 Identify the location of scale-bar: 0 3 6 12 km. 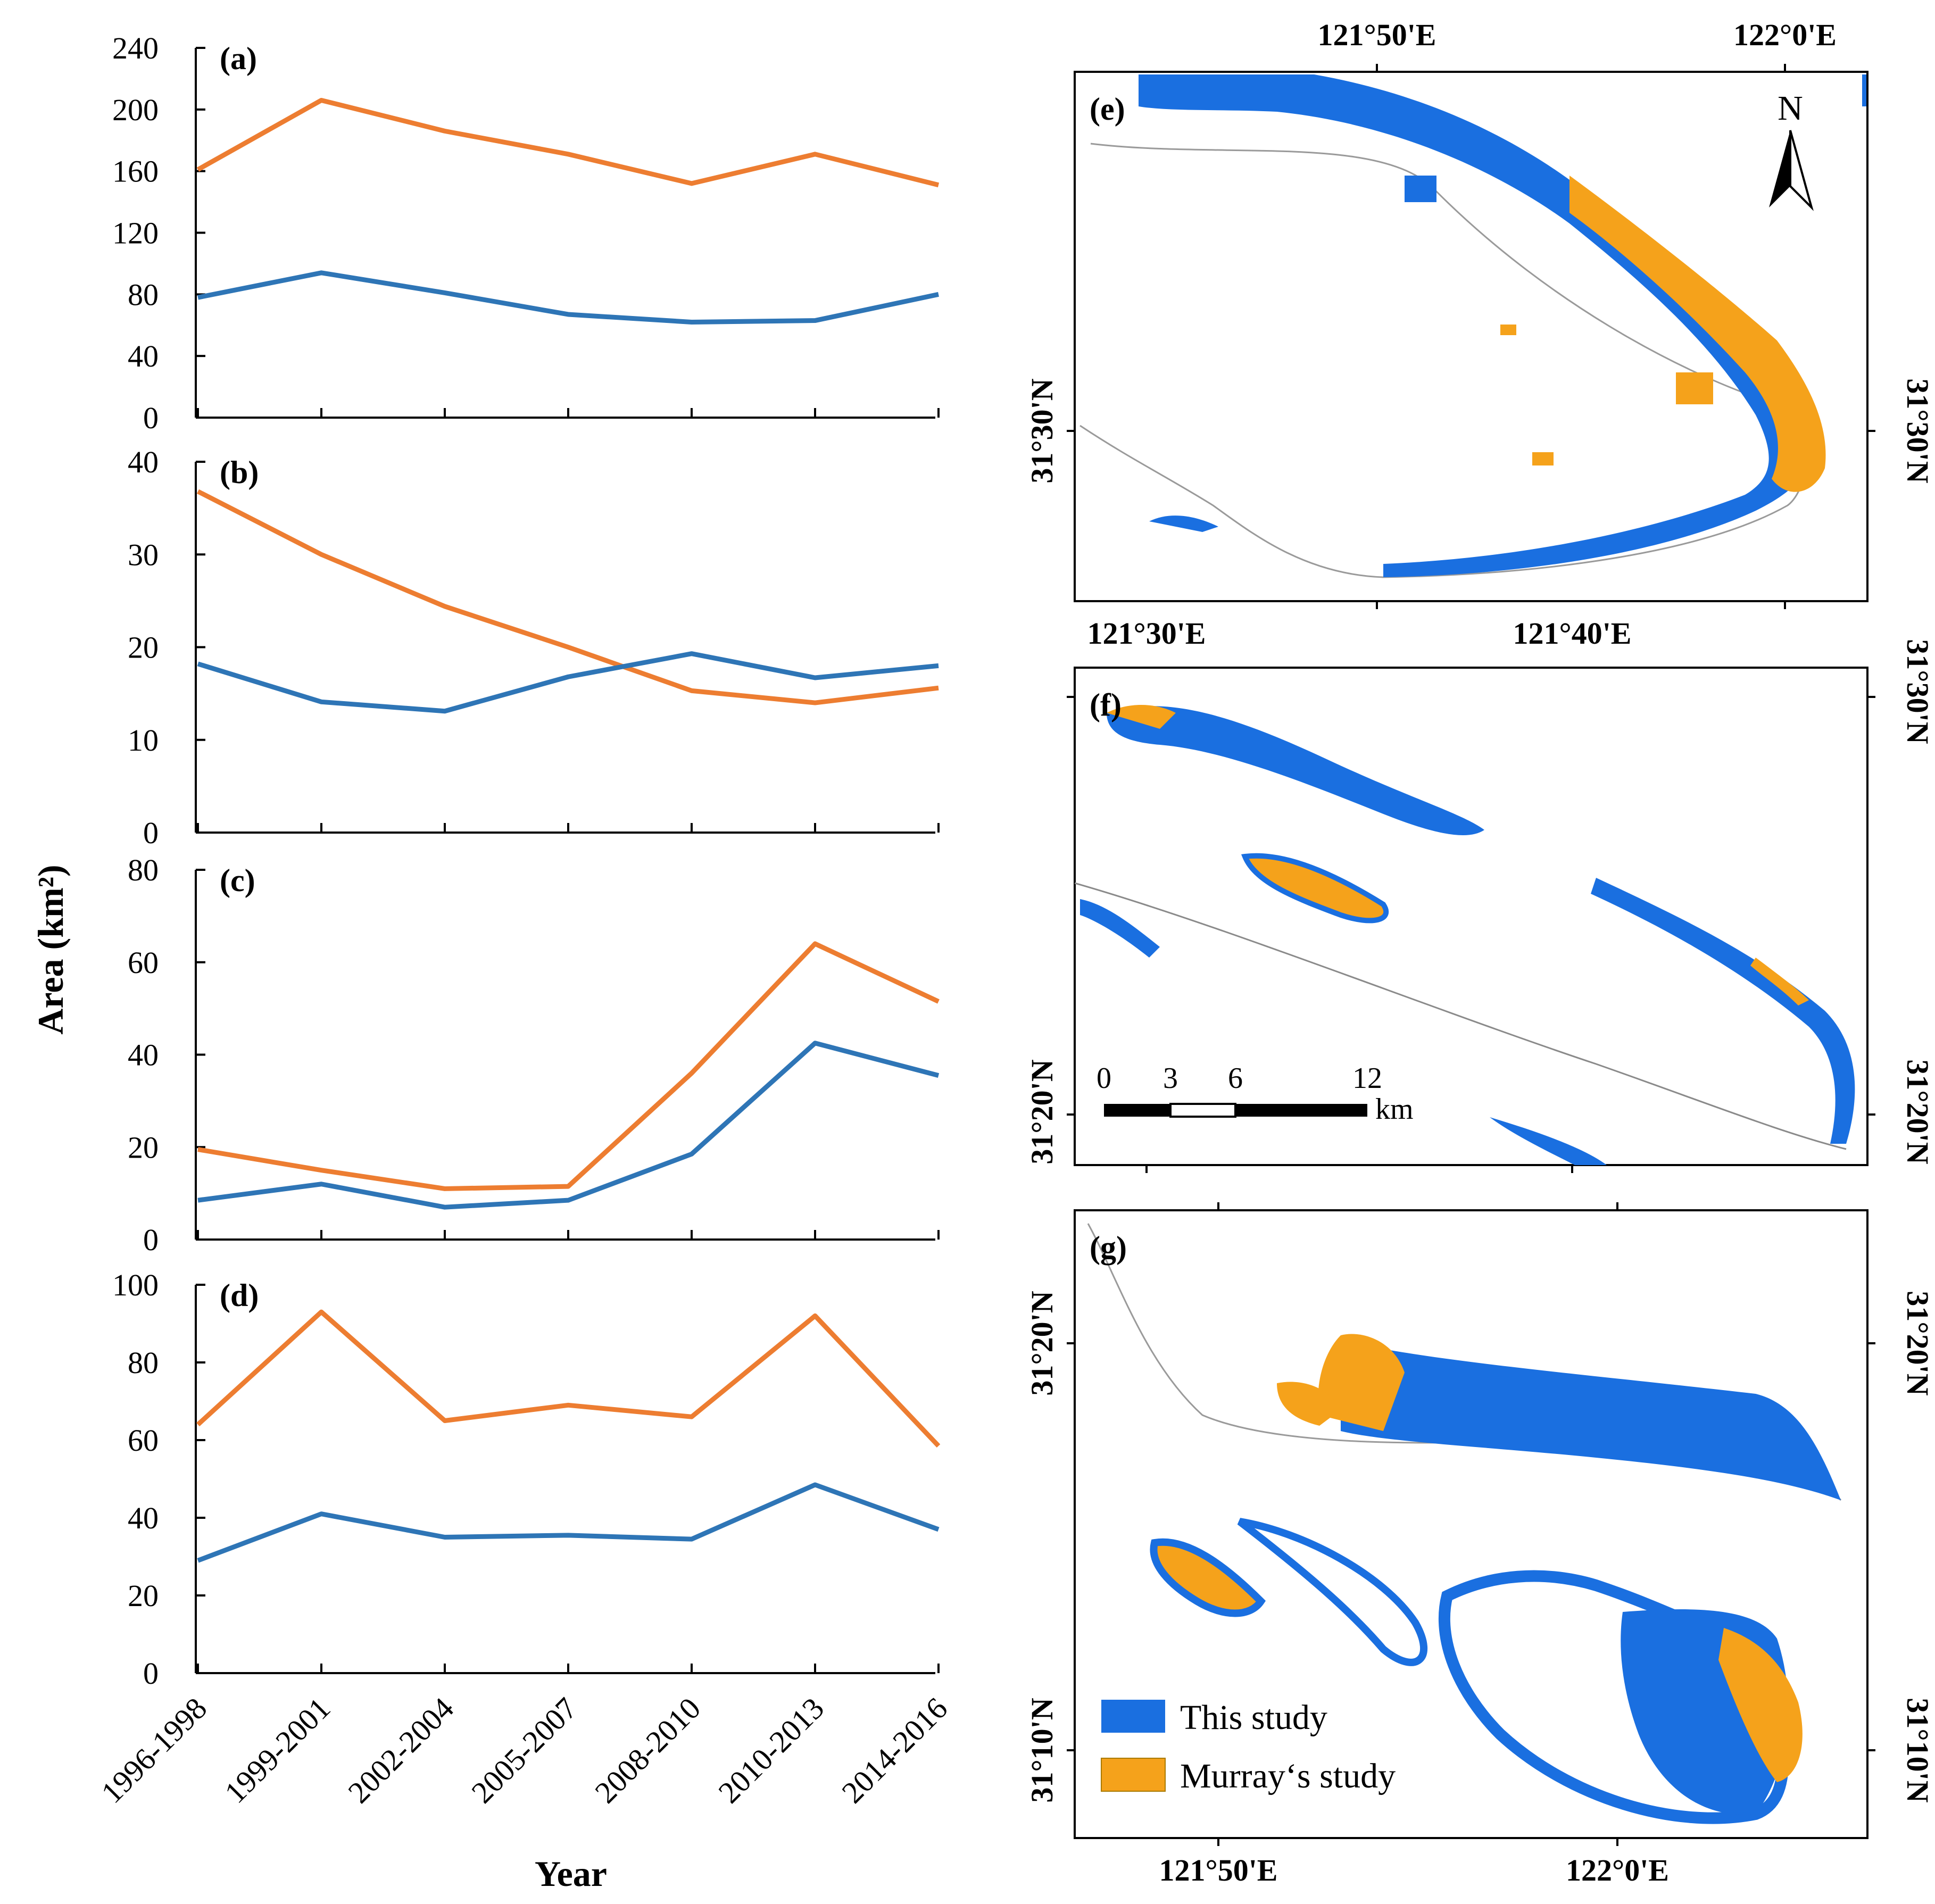
(1255, 1094).